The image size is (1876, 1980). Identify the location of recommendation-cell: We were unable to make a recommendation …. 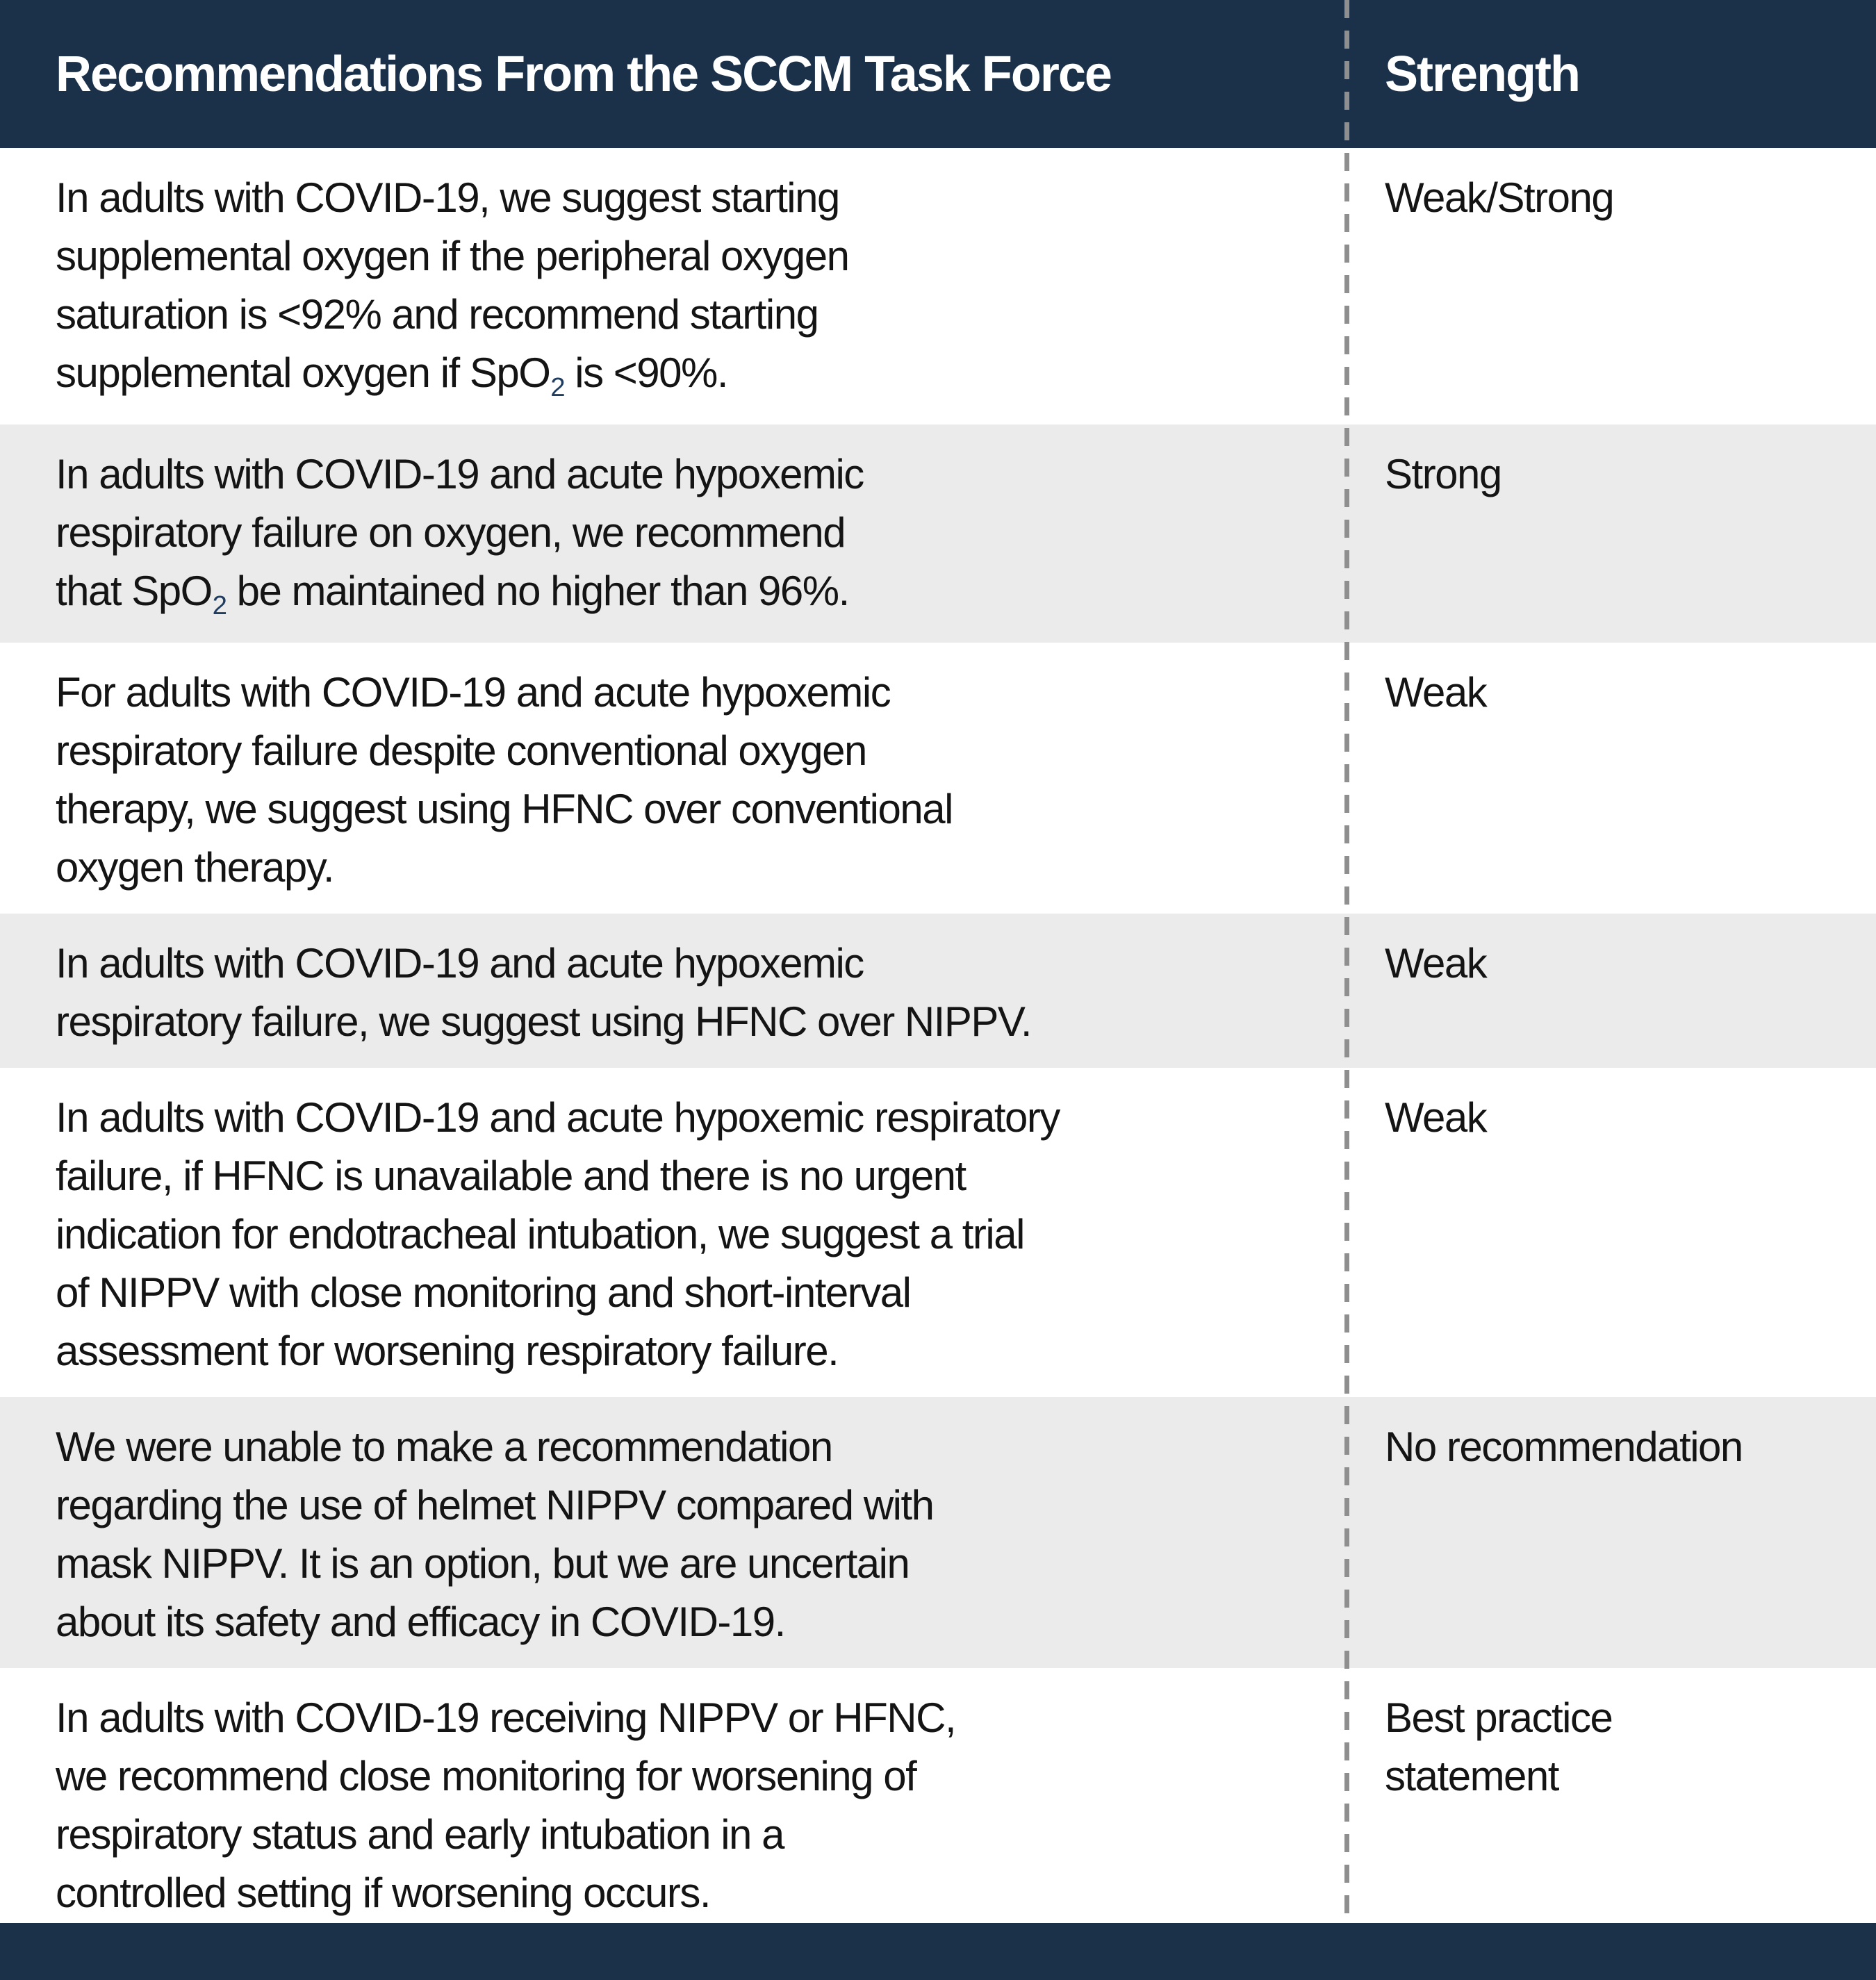
(495, 1534).